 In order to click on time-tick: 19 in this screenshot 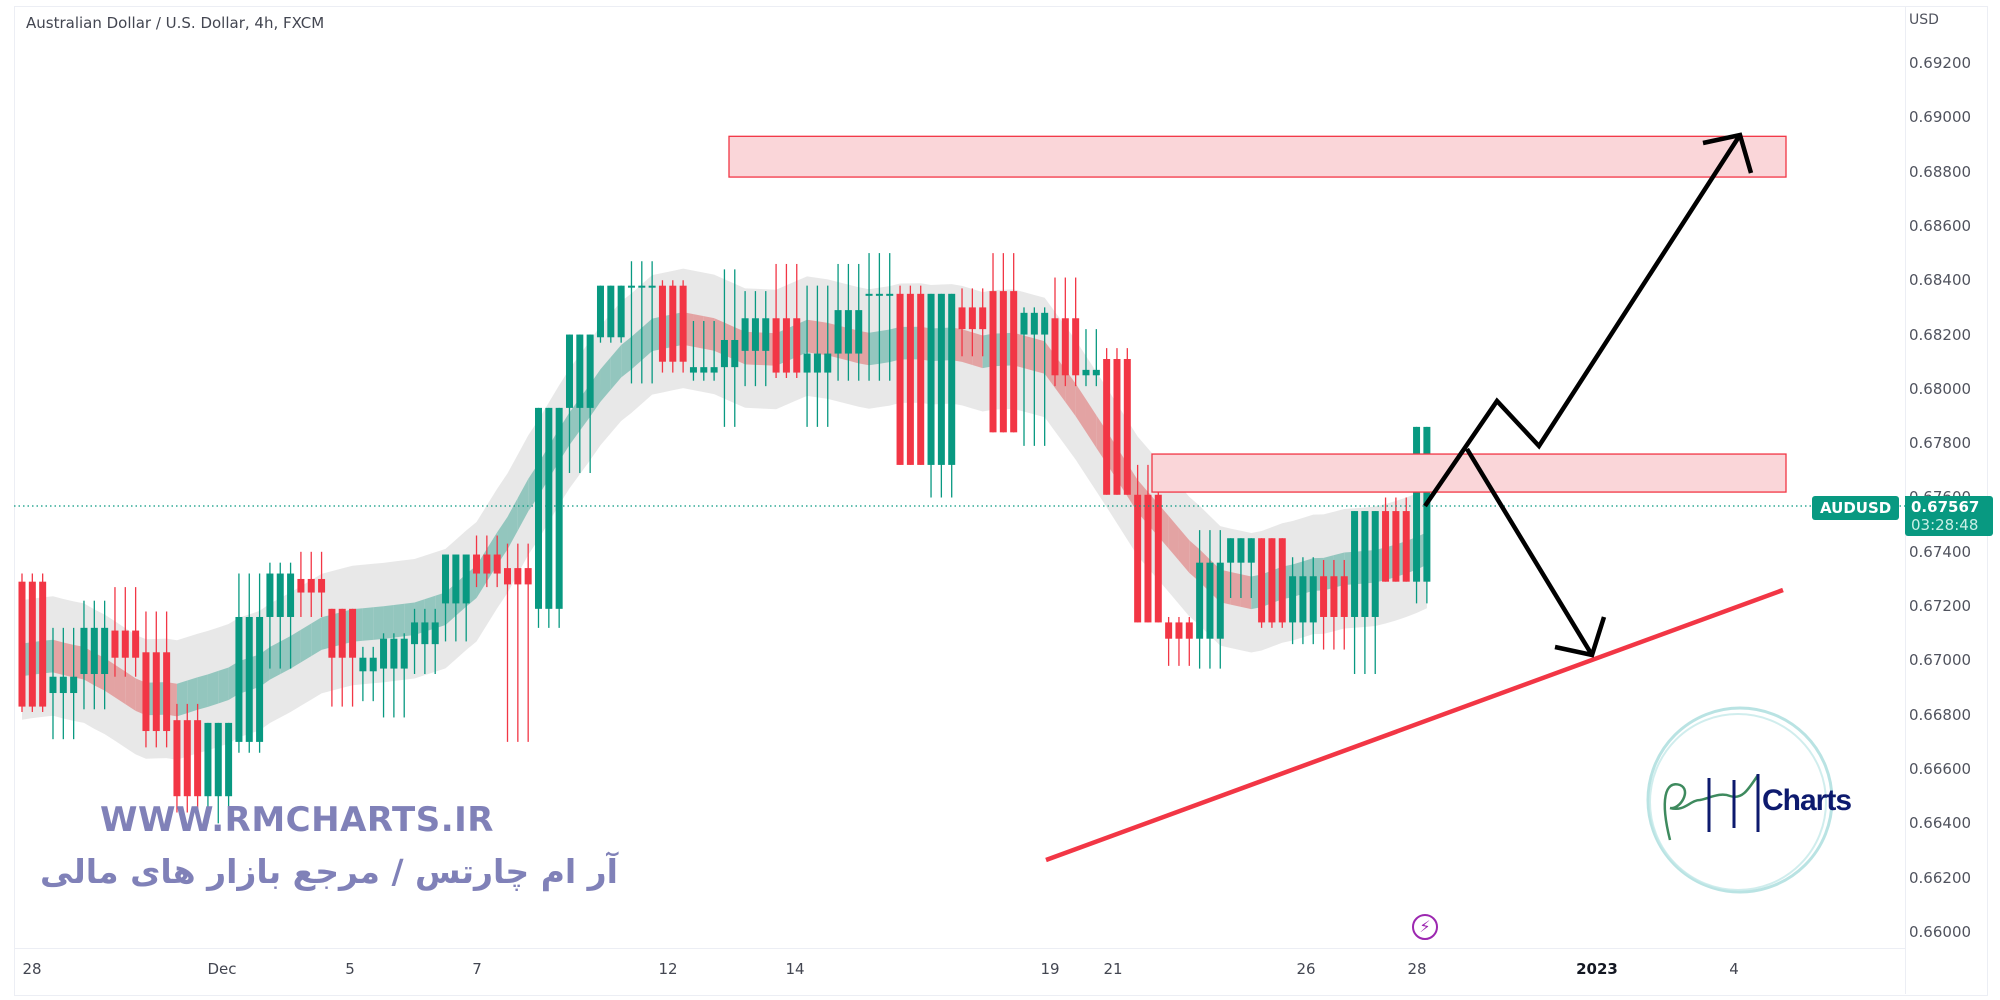, I will do `click(1050, 969)`.